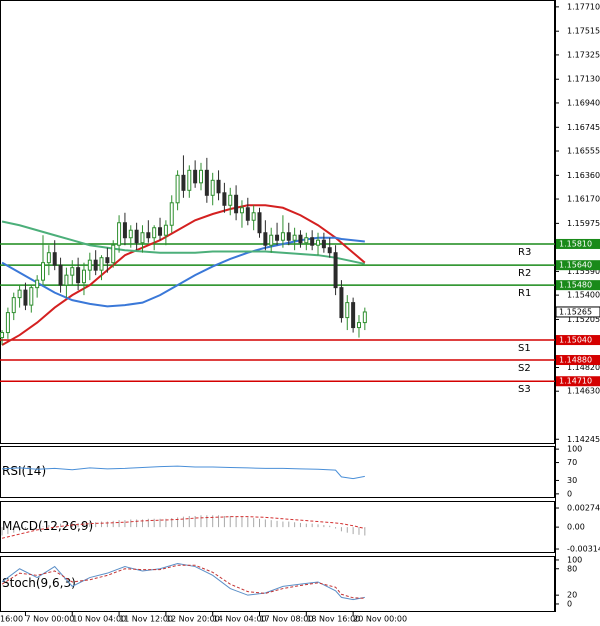 Image resolution: width=600 pixels, height=626 pixels. I want to click on pivot-name: S1, so click(524, 348).